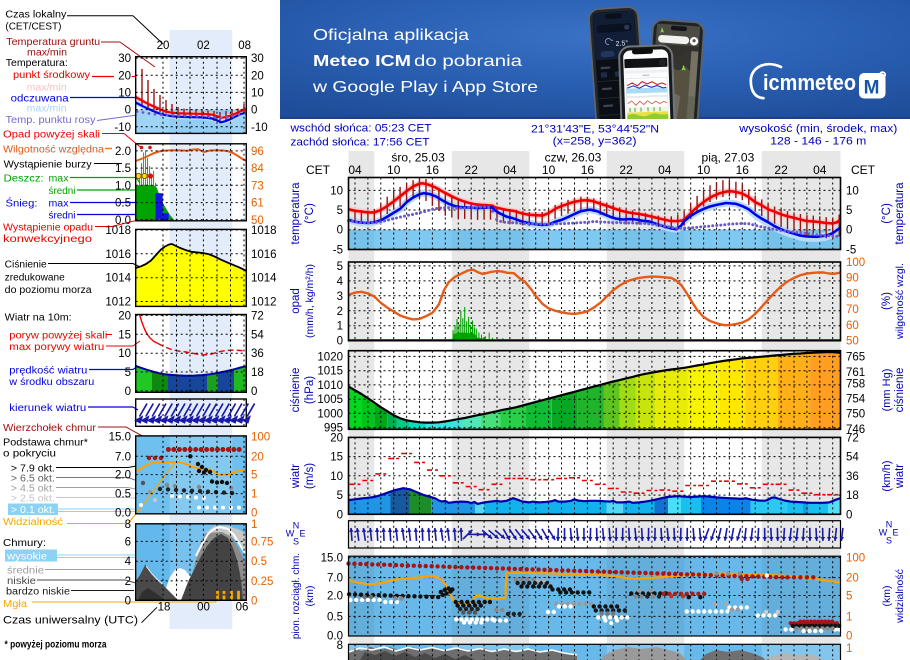 Image resolution: width=910 pixels, height=660 pixels. I want to click on svg-text: pion. rozciągł. chm., so click(296, 596).